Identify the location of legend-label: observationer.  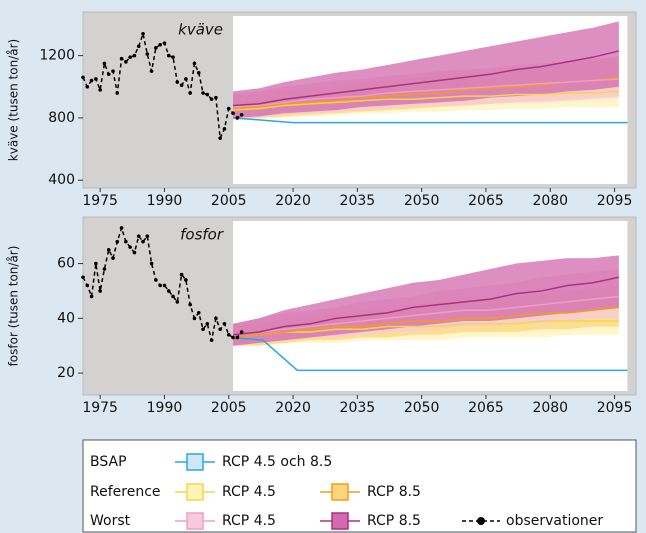
(554, 521).